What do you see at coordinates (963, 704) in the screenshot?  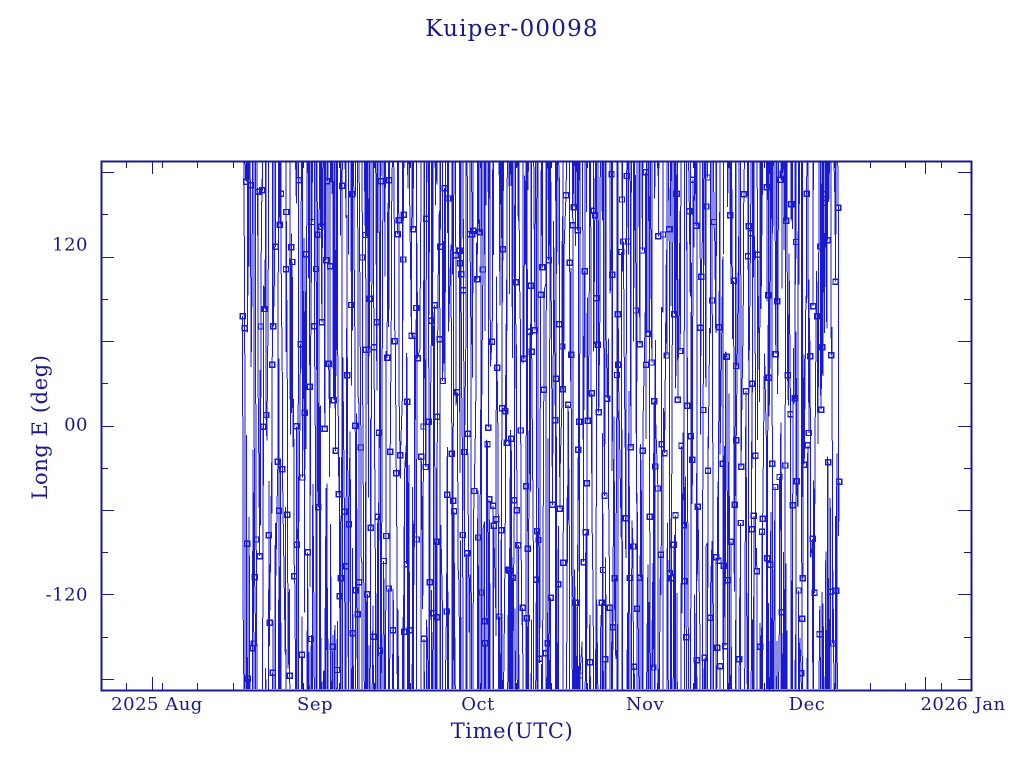 I see `xtick-label-jan: 2026 Jan` at bounding box center [963, 704].